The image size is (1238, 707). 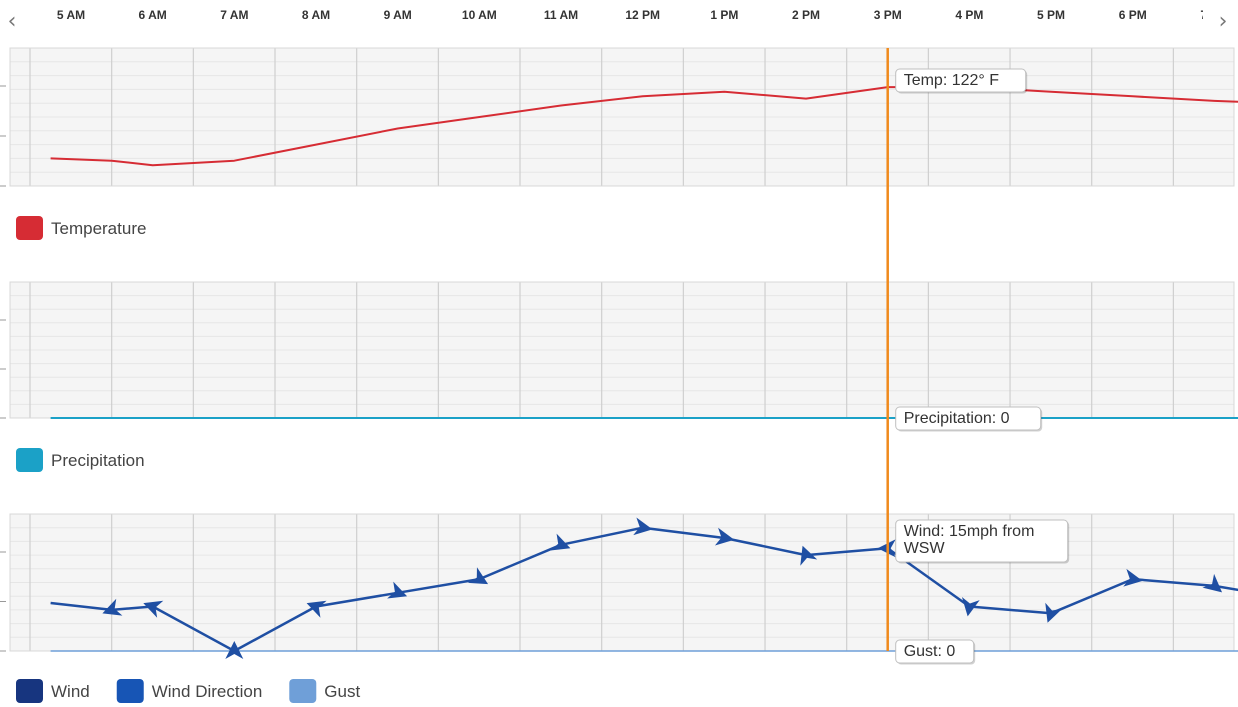 What do you see at coordinates (1133, 15) in the screenshot?
I see `hour-label-6-pm: 6 PM` at bounding box center [1133, 15].